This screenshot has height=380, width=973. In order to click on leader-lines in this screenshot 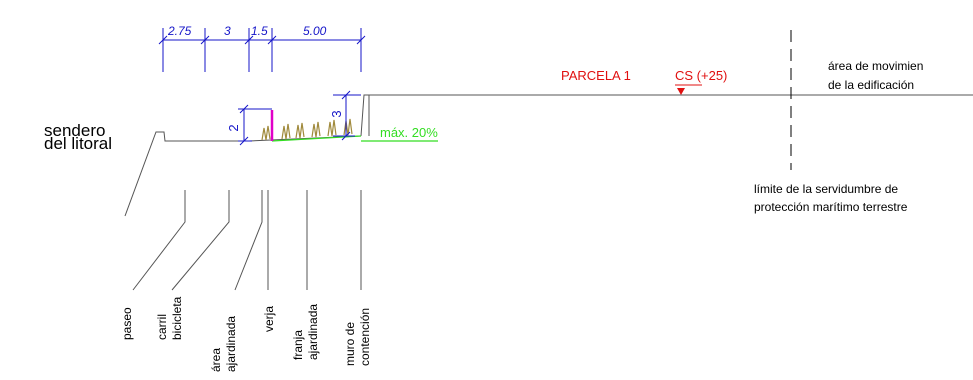, I will do `click(247, 240)`.